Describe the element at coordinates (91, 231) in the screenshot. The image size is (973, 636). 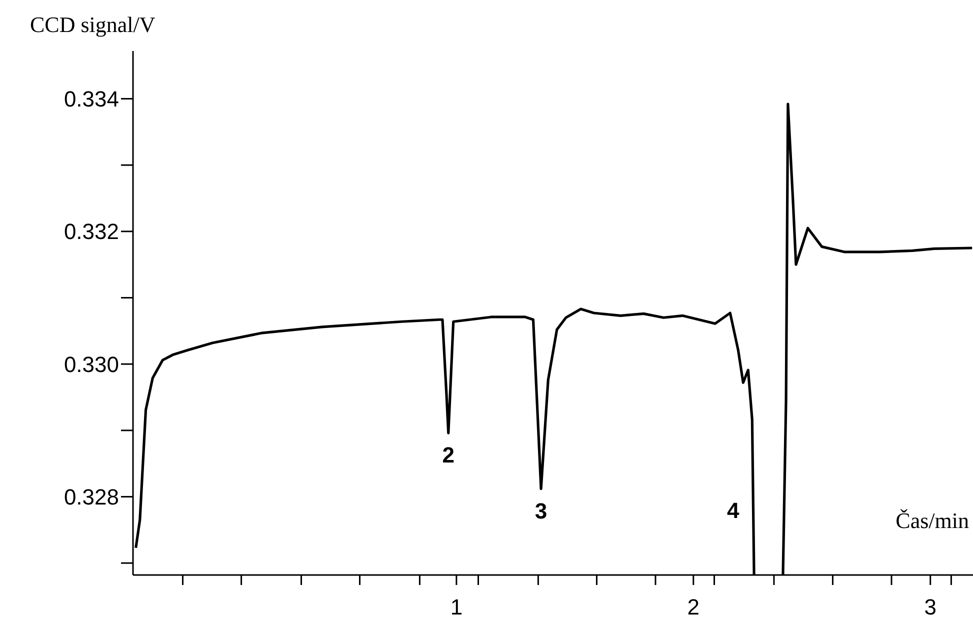
I see `y-tick-label: 0.332` at that location.